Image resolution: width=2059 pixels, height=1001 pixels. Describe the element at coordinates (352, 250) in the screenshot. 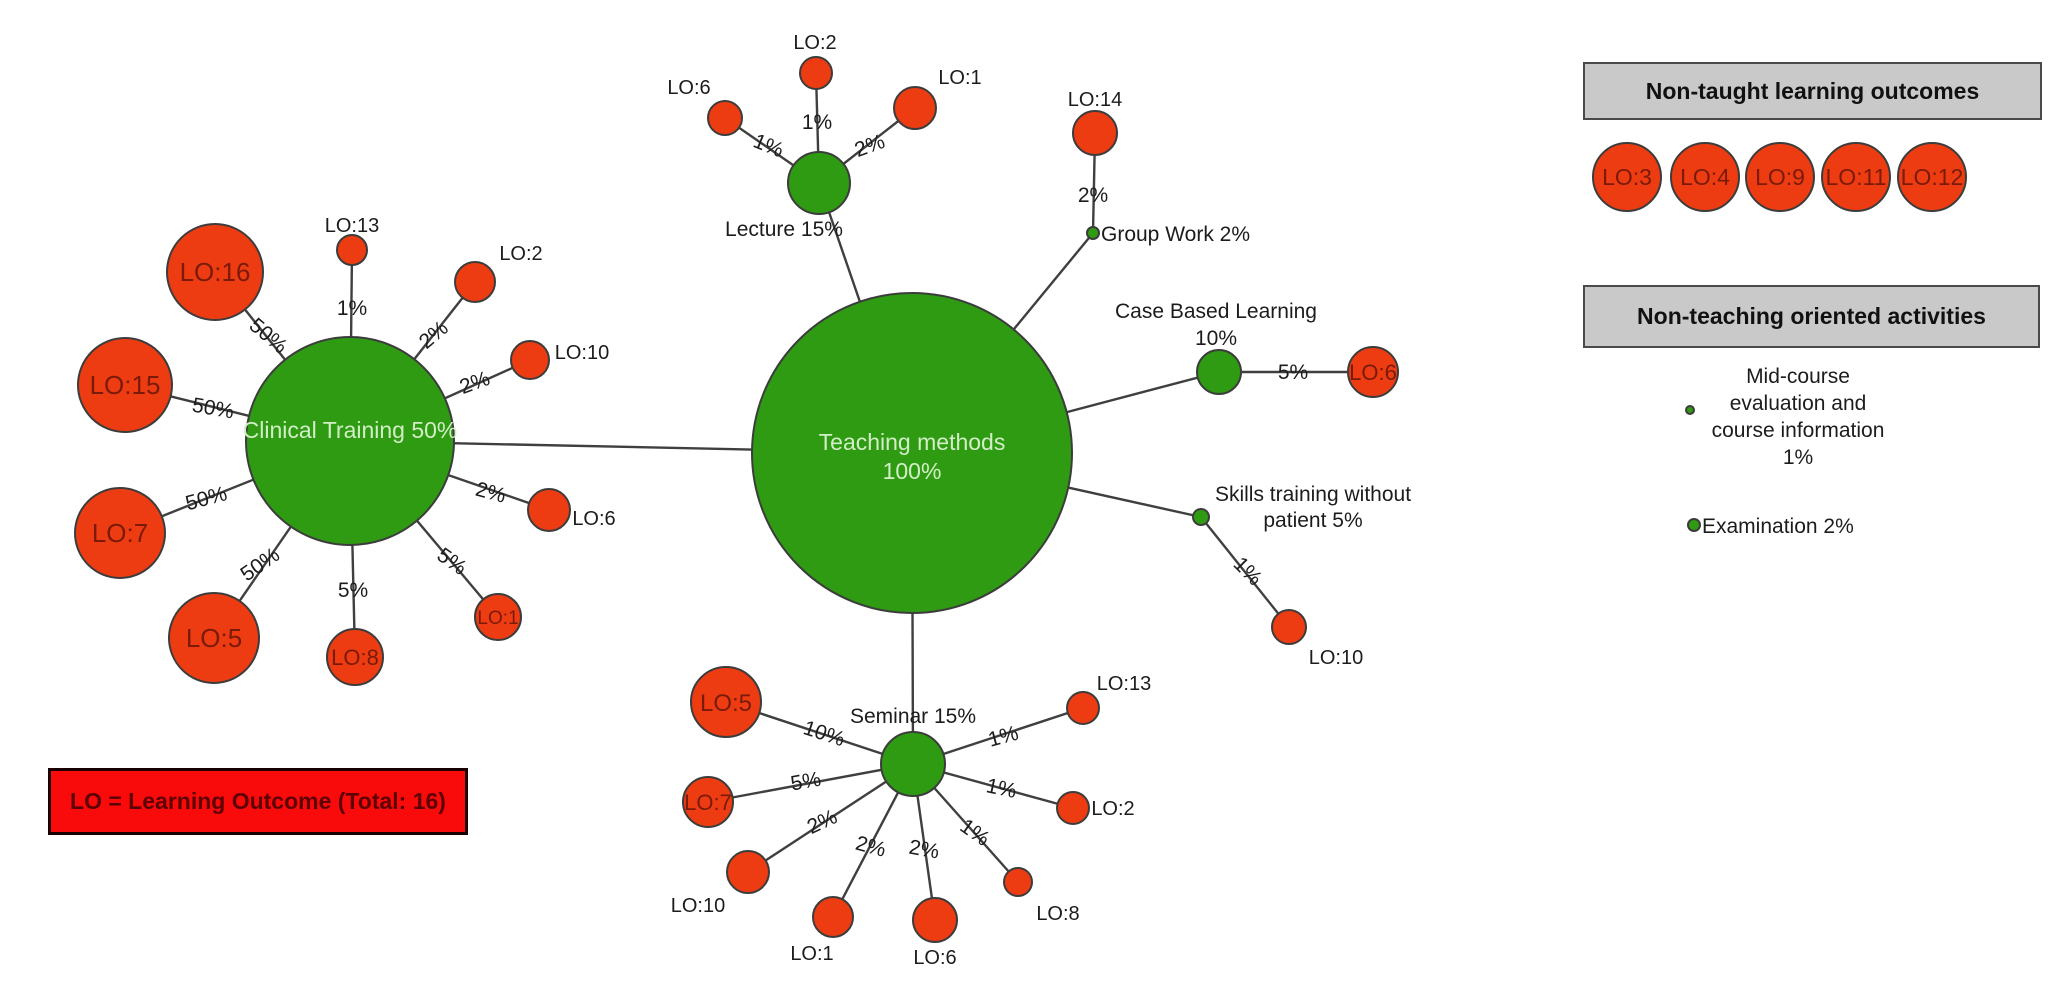

I see `node-cl-lo13` at that location.